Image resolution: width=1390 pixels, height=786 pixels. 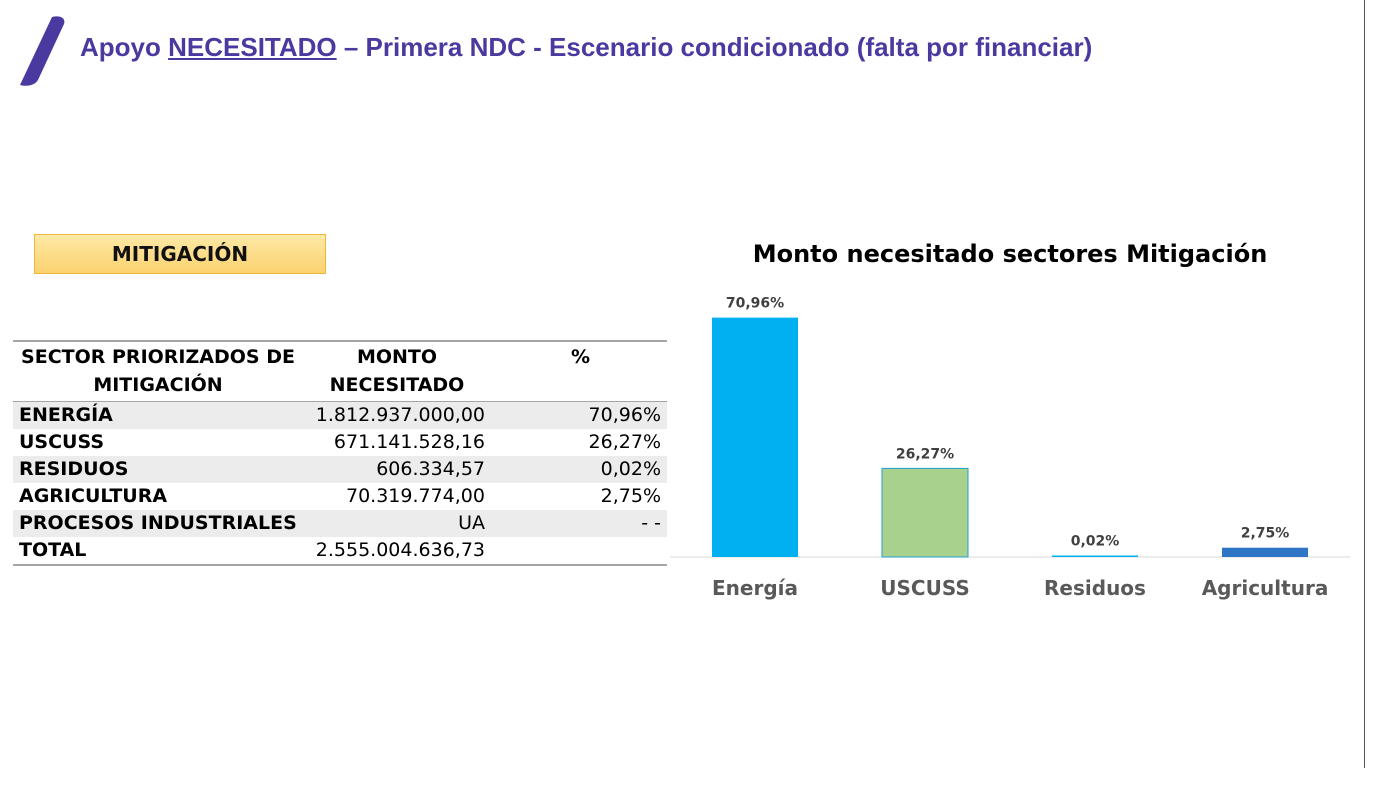 What do you see at coordinates (1265, 534) in the screenshot?
I see `data-label: 2,75%` at bounding box center [1265, 534].